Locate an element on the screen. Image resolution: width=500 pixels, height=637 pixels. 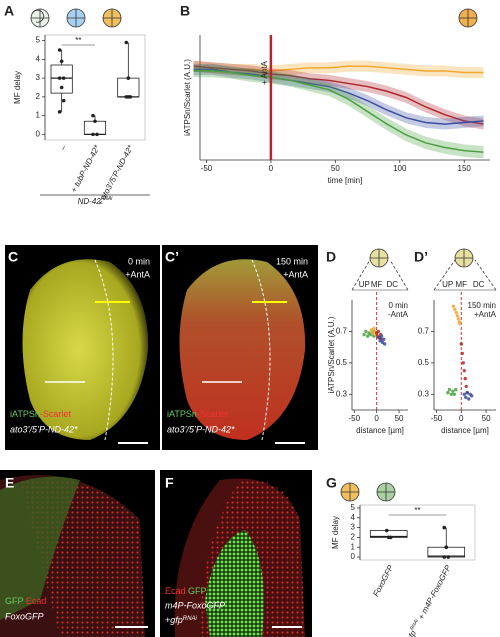
category-label: gfpRNAi + m4P-FoxoGFP is located at coordinates (428, 600).